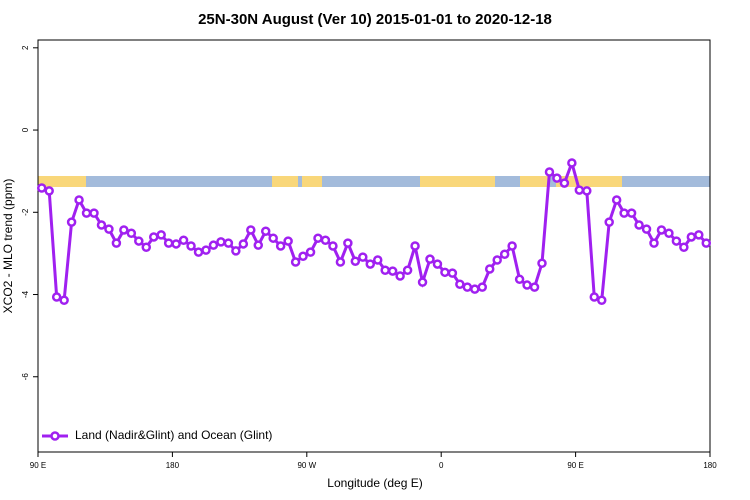 The height and width of the screenshot is (500, 750). I want to click on surface-strip, so click(374, 181).